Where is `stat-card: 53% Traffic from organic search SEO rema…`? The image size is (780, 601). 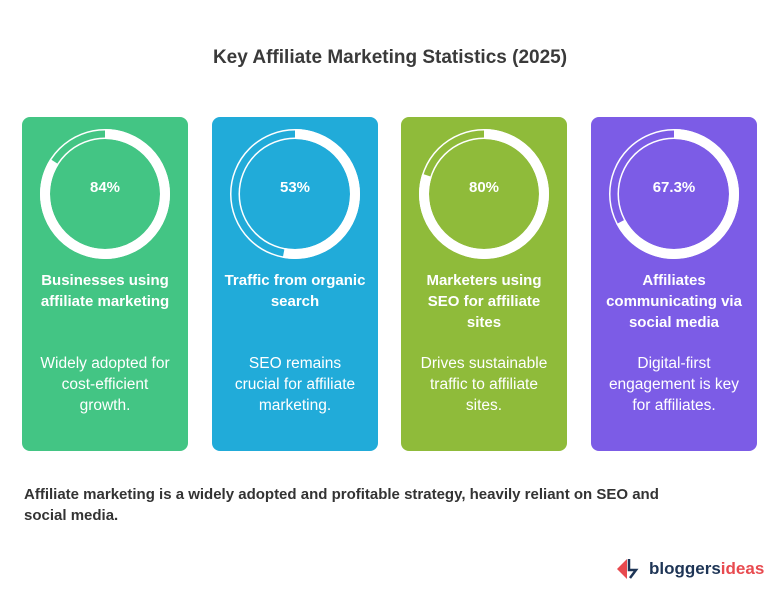
stat-card: 53% Traffic from organic search SEO rema… is located at coordinates (295, 284).